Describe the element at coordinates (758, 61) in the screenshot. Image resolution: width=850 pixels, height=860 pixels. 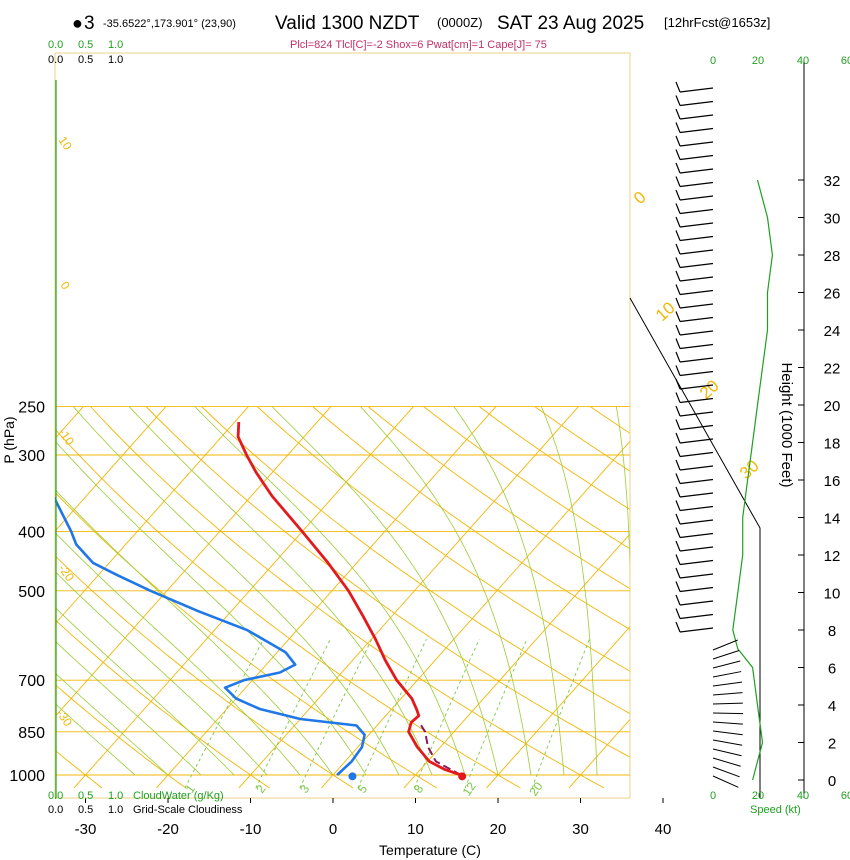
I see `speed-tick-top: 20` at that location.